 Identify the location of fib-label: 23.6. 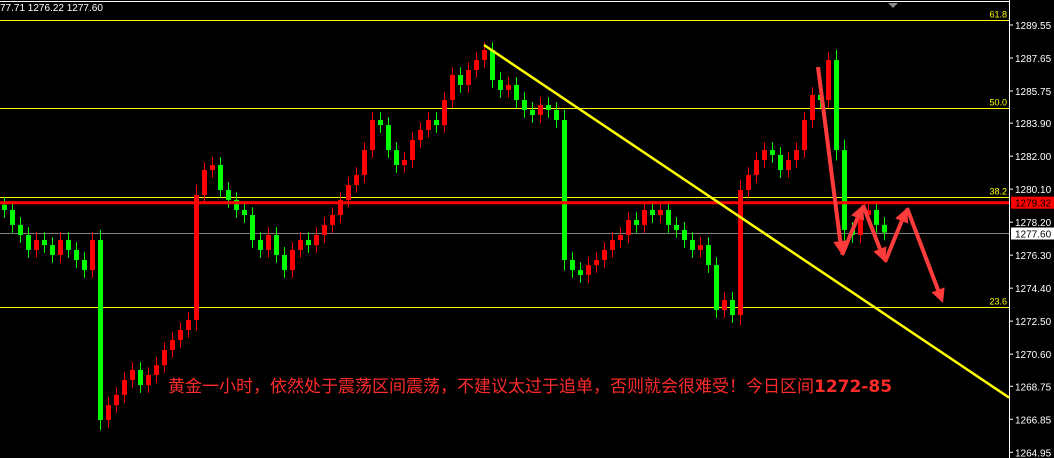
(998, 302).